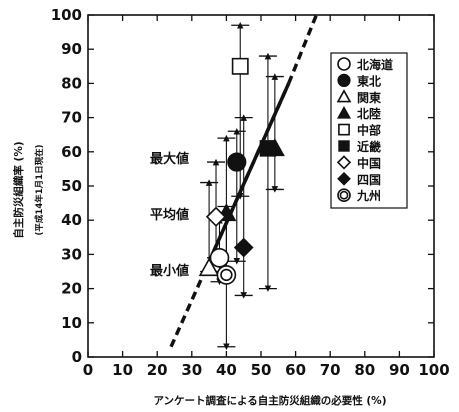  What do you see at coordinates (433, 370) in the screenshot?
I see `x-tick-label: 100` at bounding box center [433, 370].